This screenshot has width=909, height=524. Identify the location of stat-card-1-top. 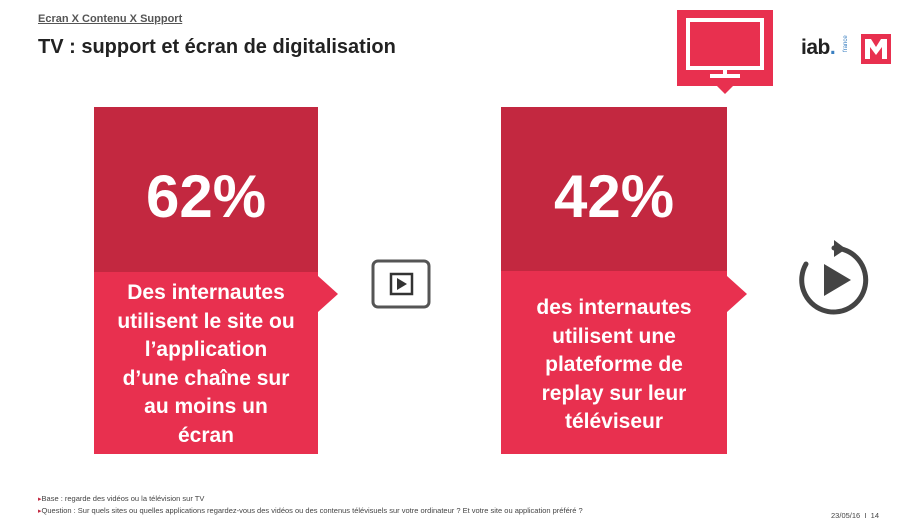
(206, 189).